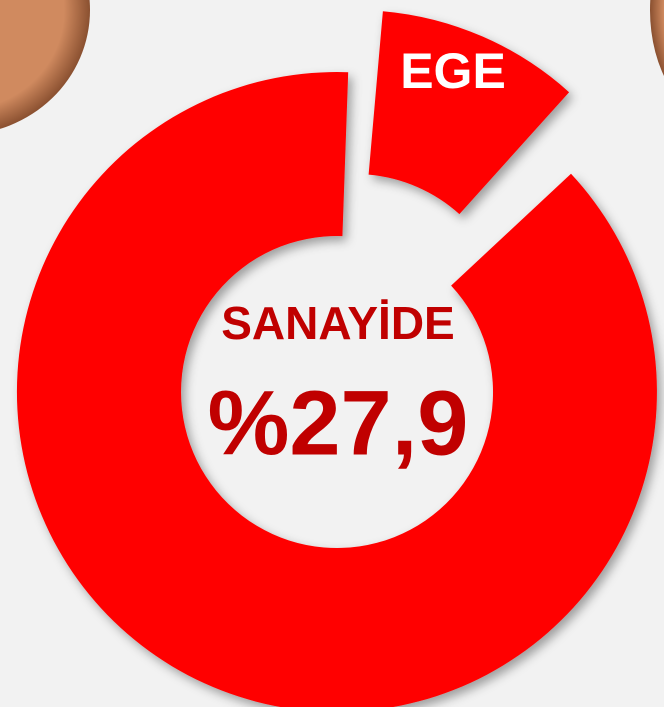  Describe the element at coordinates (469, 113) in the screenshot. I see `donut-segment` at that location.